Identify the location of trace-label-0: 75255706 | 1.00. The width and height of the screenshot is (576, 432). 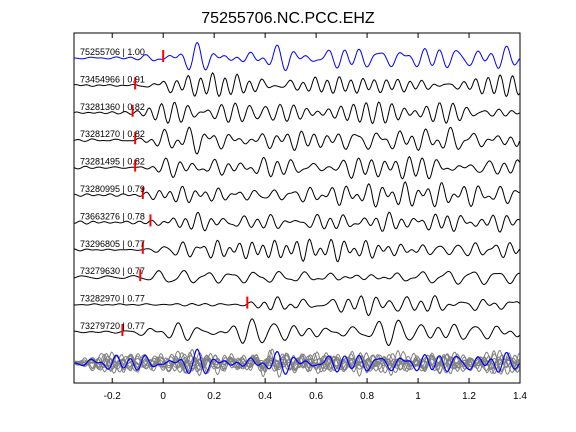
(112, 52).